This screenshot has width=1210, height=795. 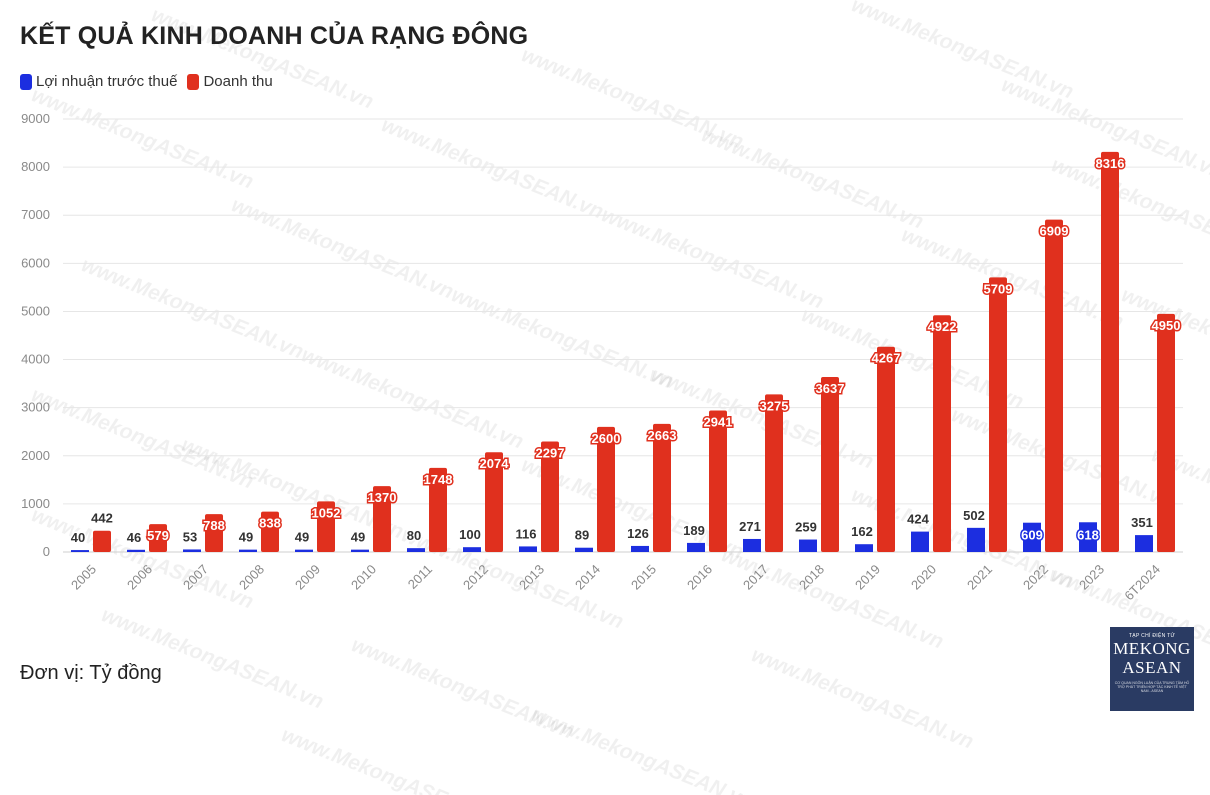 What do you see at coordinates (606, 438) in the screenshot?
I see `data-label-revenue: 2600` at bounding box center [606, 438].